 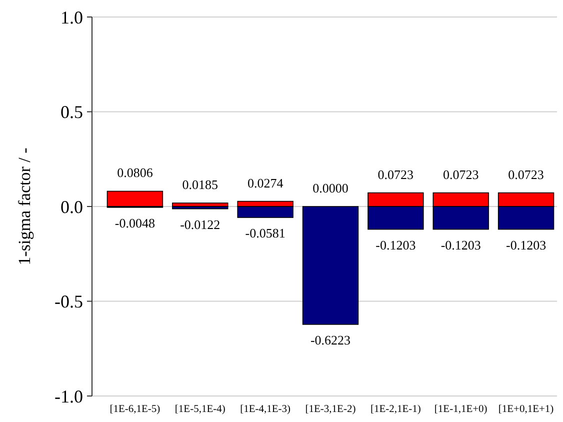 What do you see at coordinates (396, 409) in the screenshot?
I see `x-tick-label: [1E-2,1E-1)` at bounding box center [396, 409].